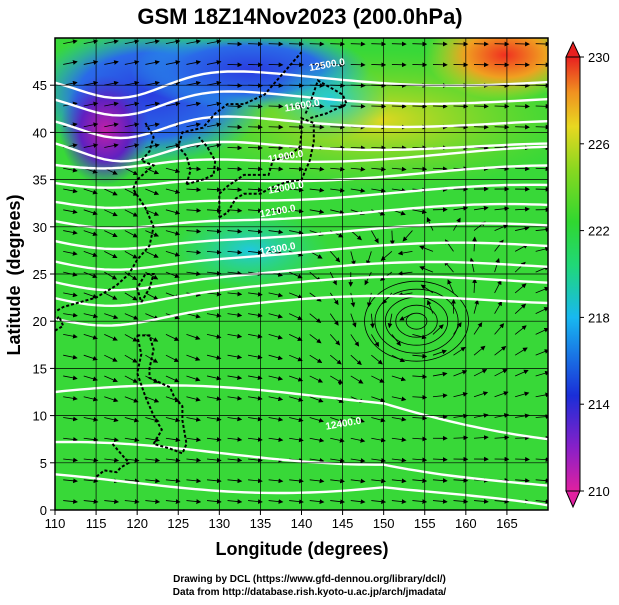 Image resolution: width=619 pixels, height=605 pixels. What do you see at coordinates (599, 491) in the screenshot?
I see `colorbar-tick-label: 210` at bounding box center [599, 491].